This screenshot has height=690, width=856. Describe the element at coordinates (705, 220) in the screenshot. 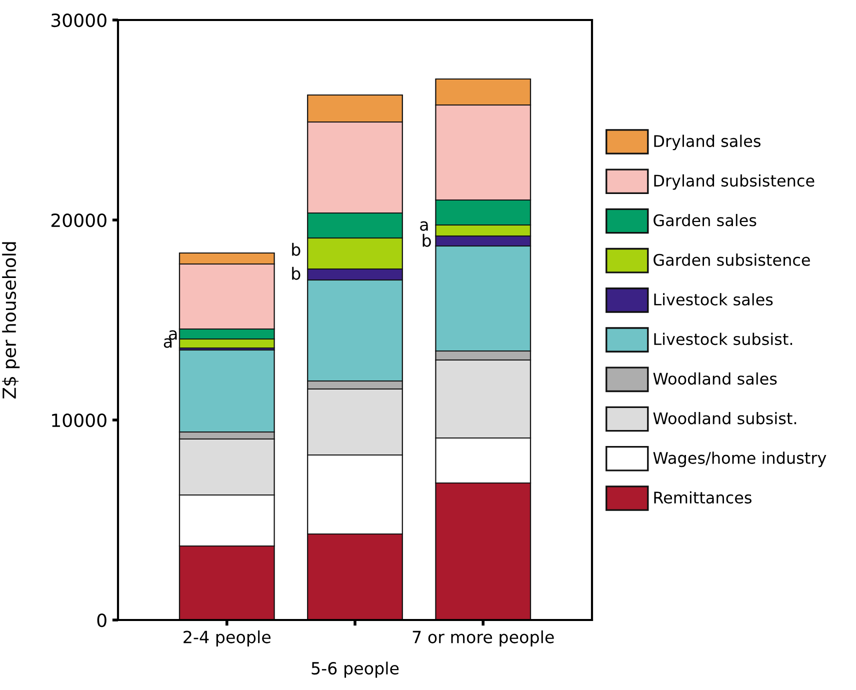

I see `legend-label: Garden sales` at that location.